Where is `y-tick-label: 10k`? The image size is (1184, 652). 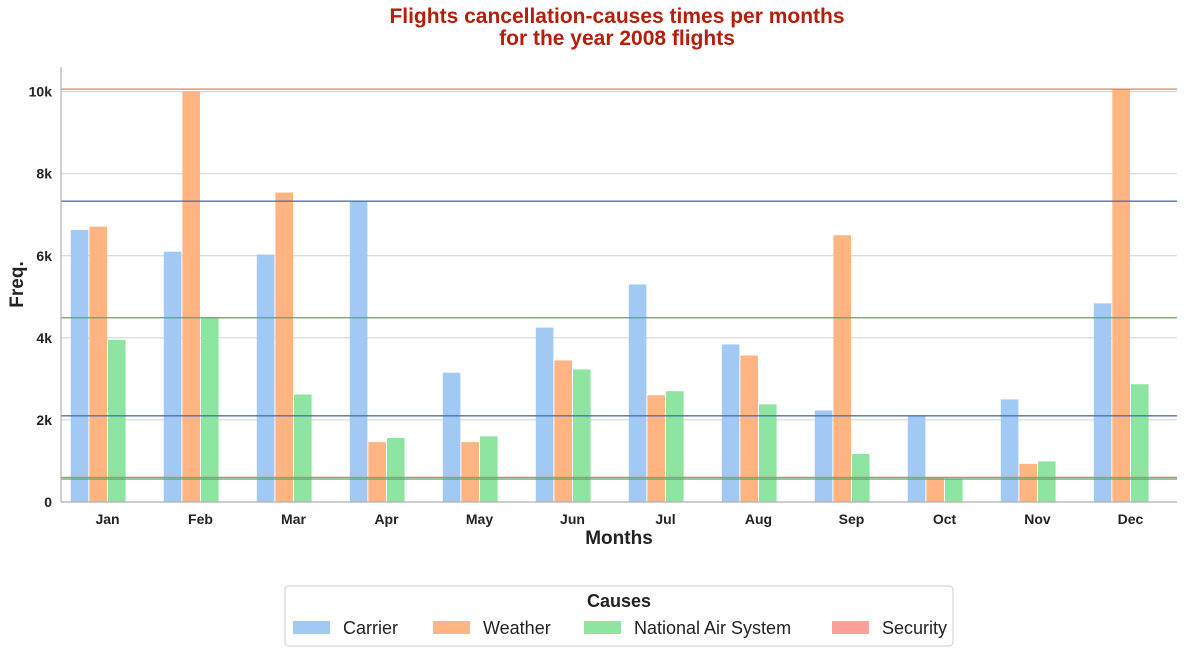 y-tick-label: 10k is located at coordinates (41, 92).